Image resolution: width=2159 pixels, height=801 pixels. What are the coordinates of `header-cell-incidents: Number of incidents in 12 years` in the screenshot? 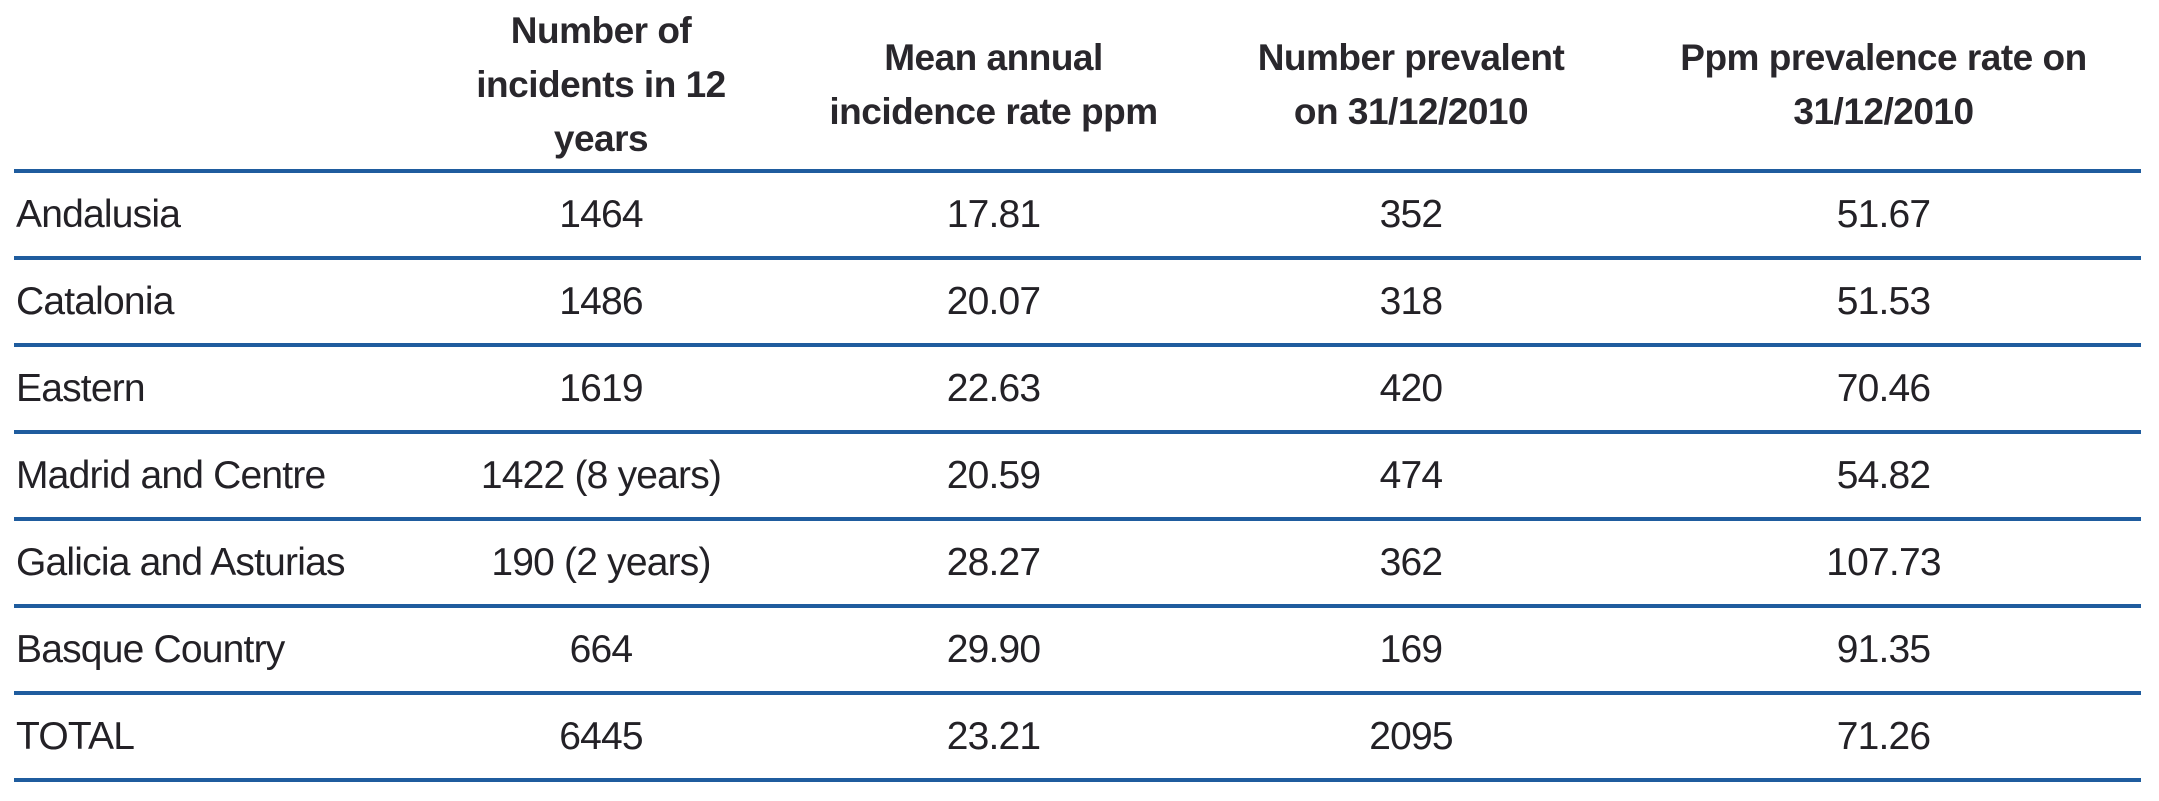 It's located at (601, 86).